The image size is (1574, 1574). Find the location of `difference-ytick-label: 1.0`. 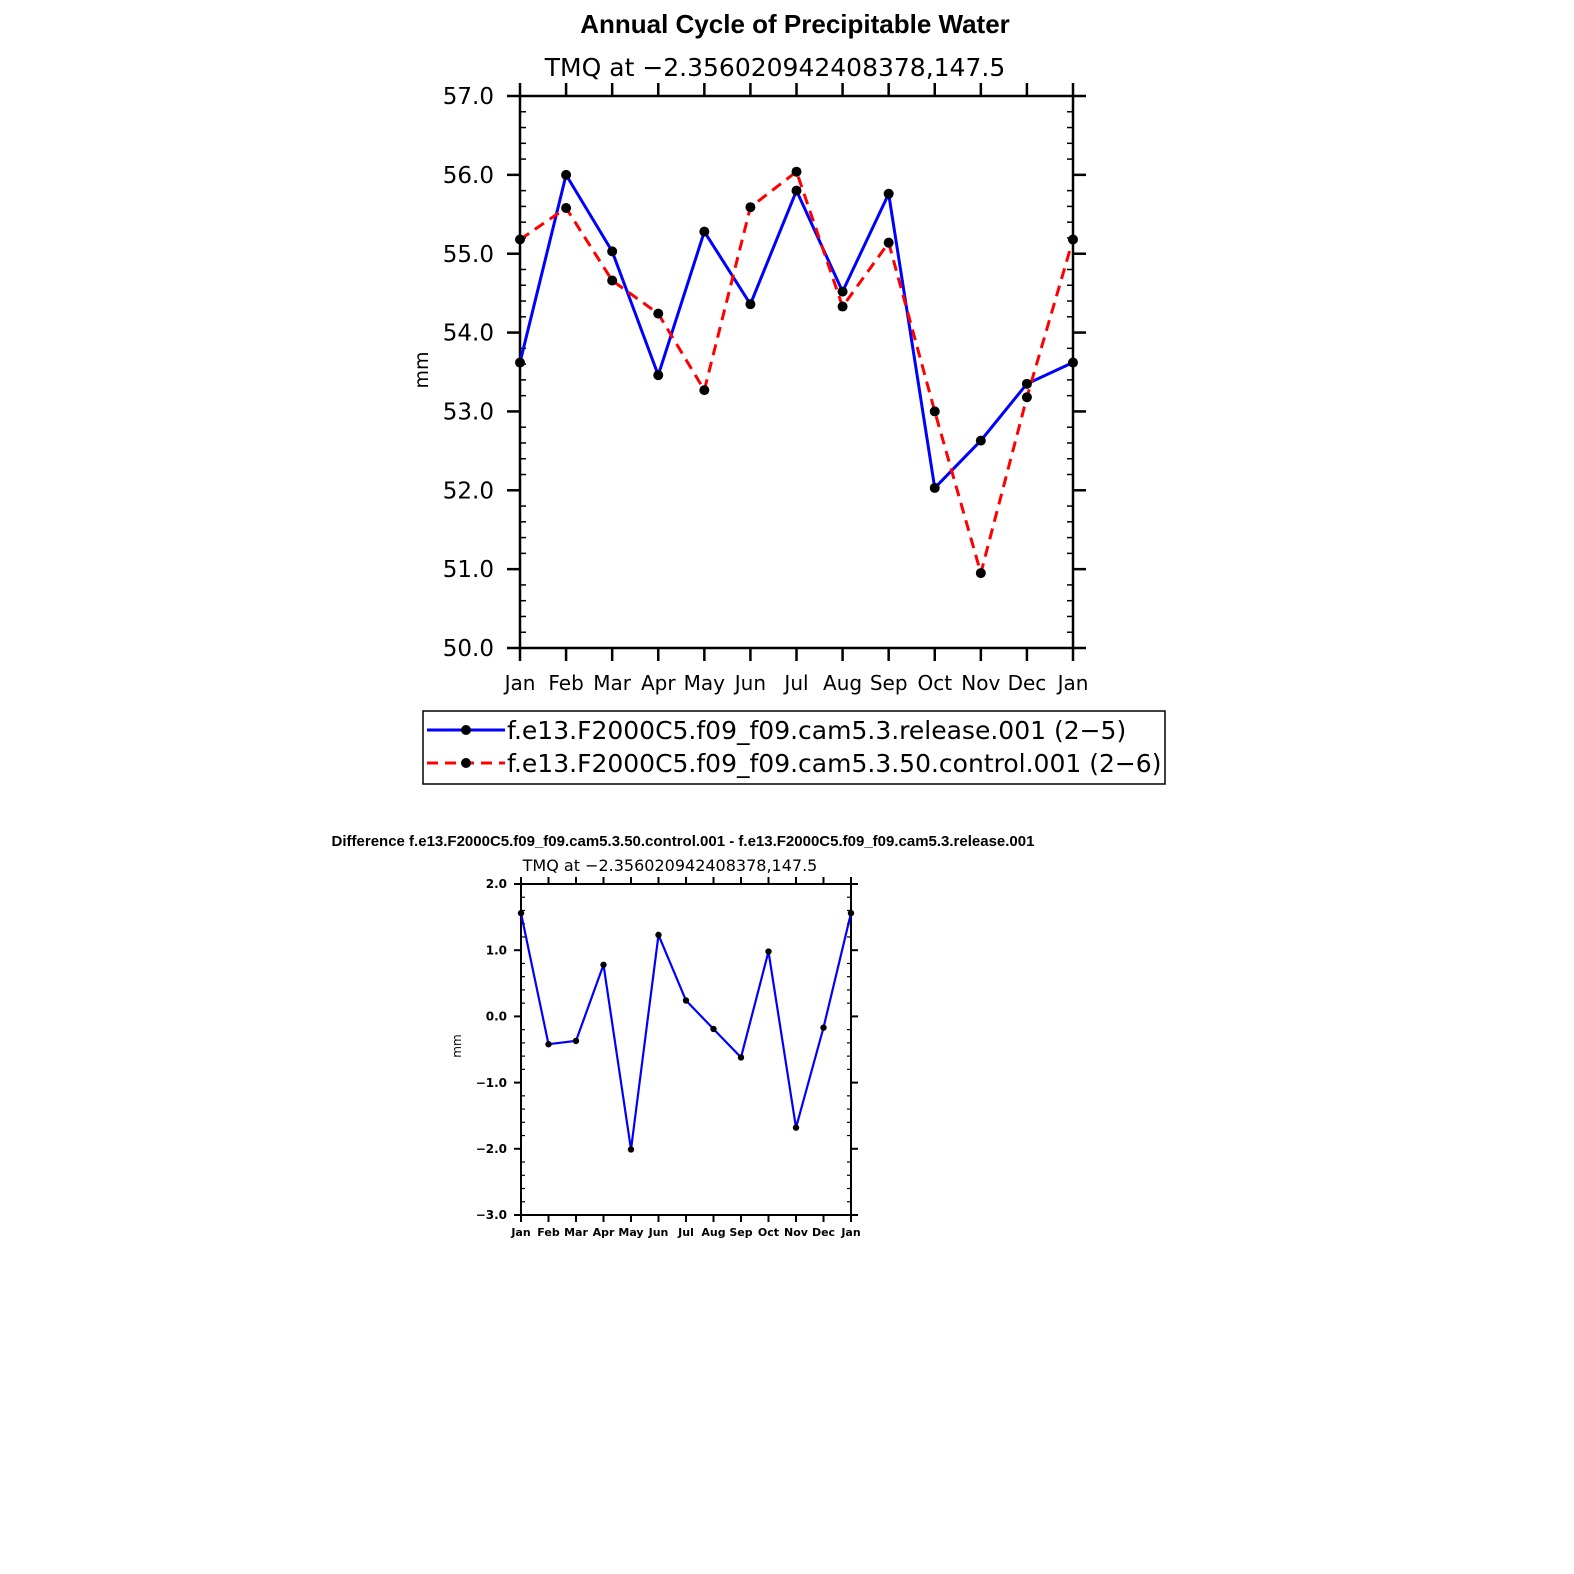

difference-ytick-label: 1.0 is located at coordinates (496, 950).